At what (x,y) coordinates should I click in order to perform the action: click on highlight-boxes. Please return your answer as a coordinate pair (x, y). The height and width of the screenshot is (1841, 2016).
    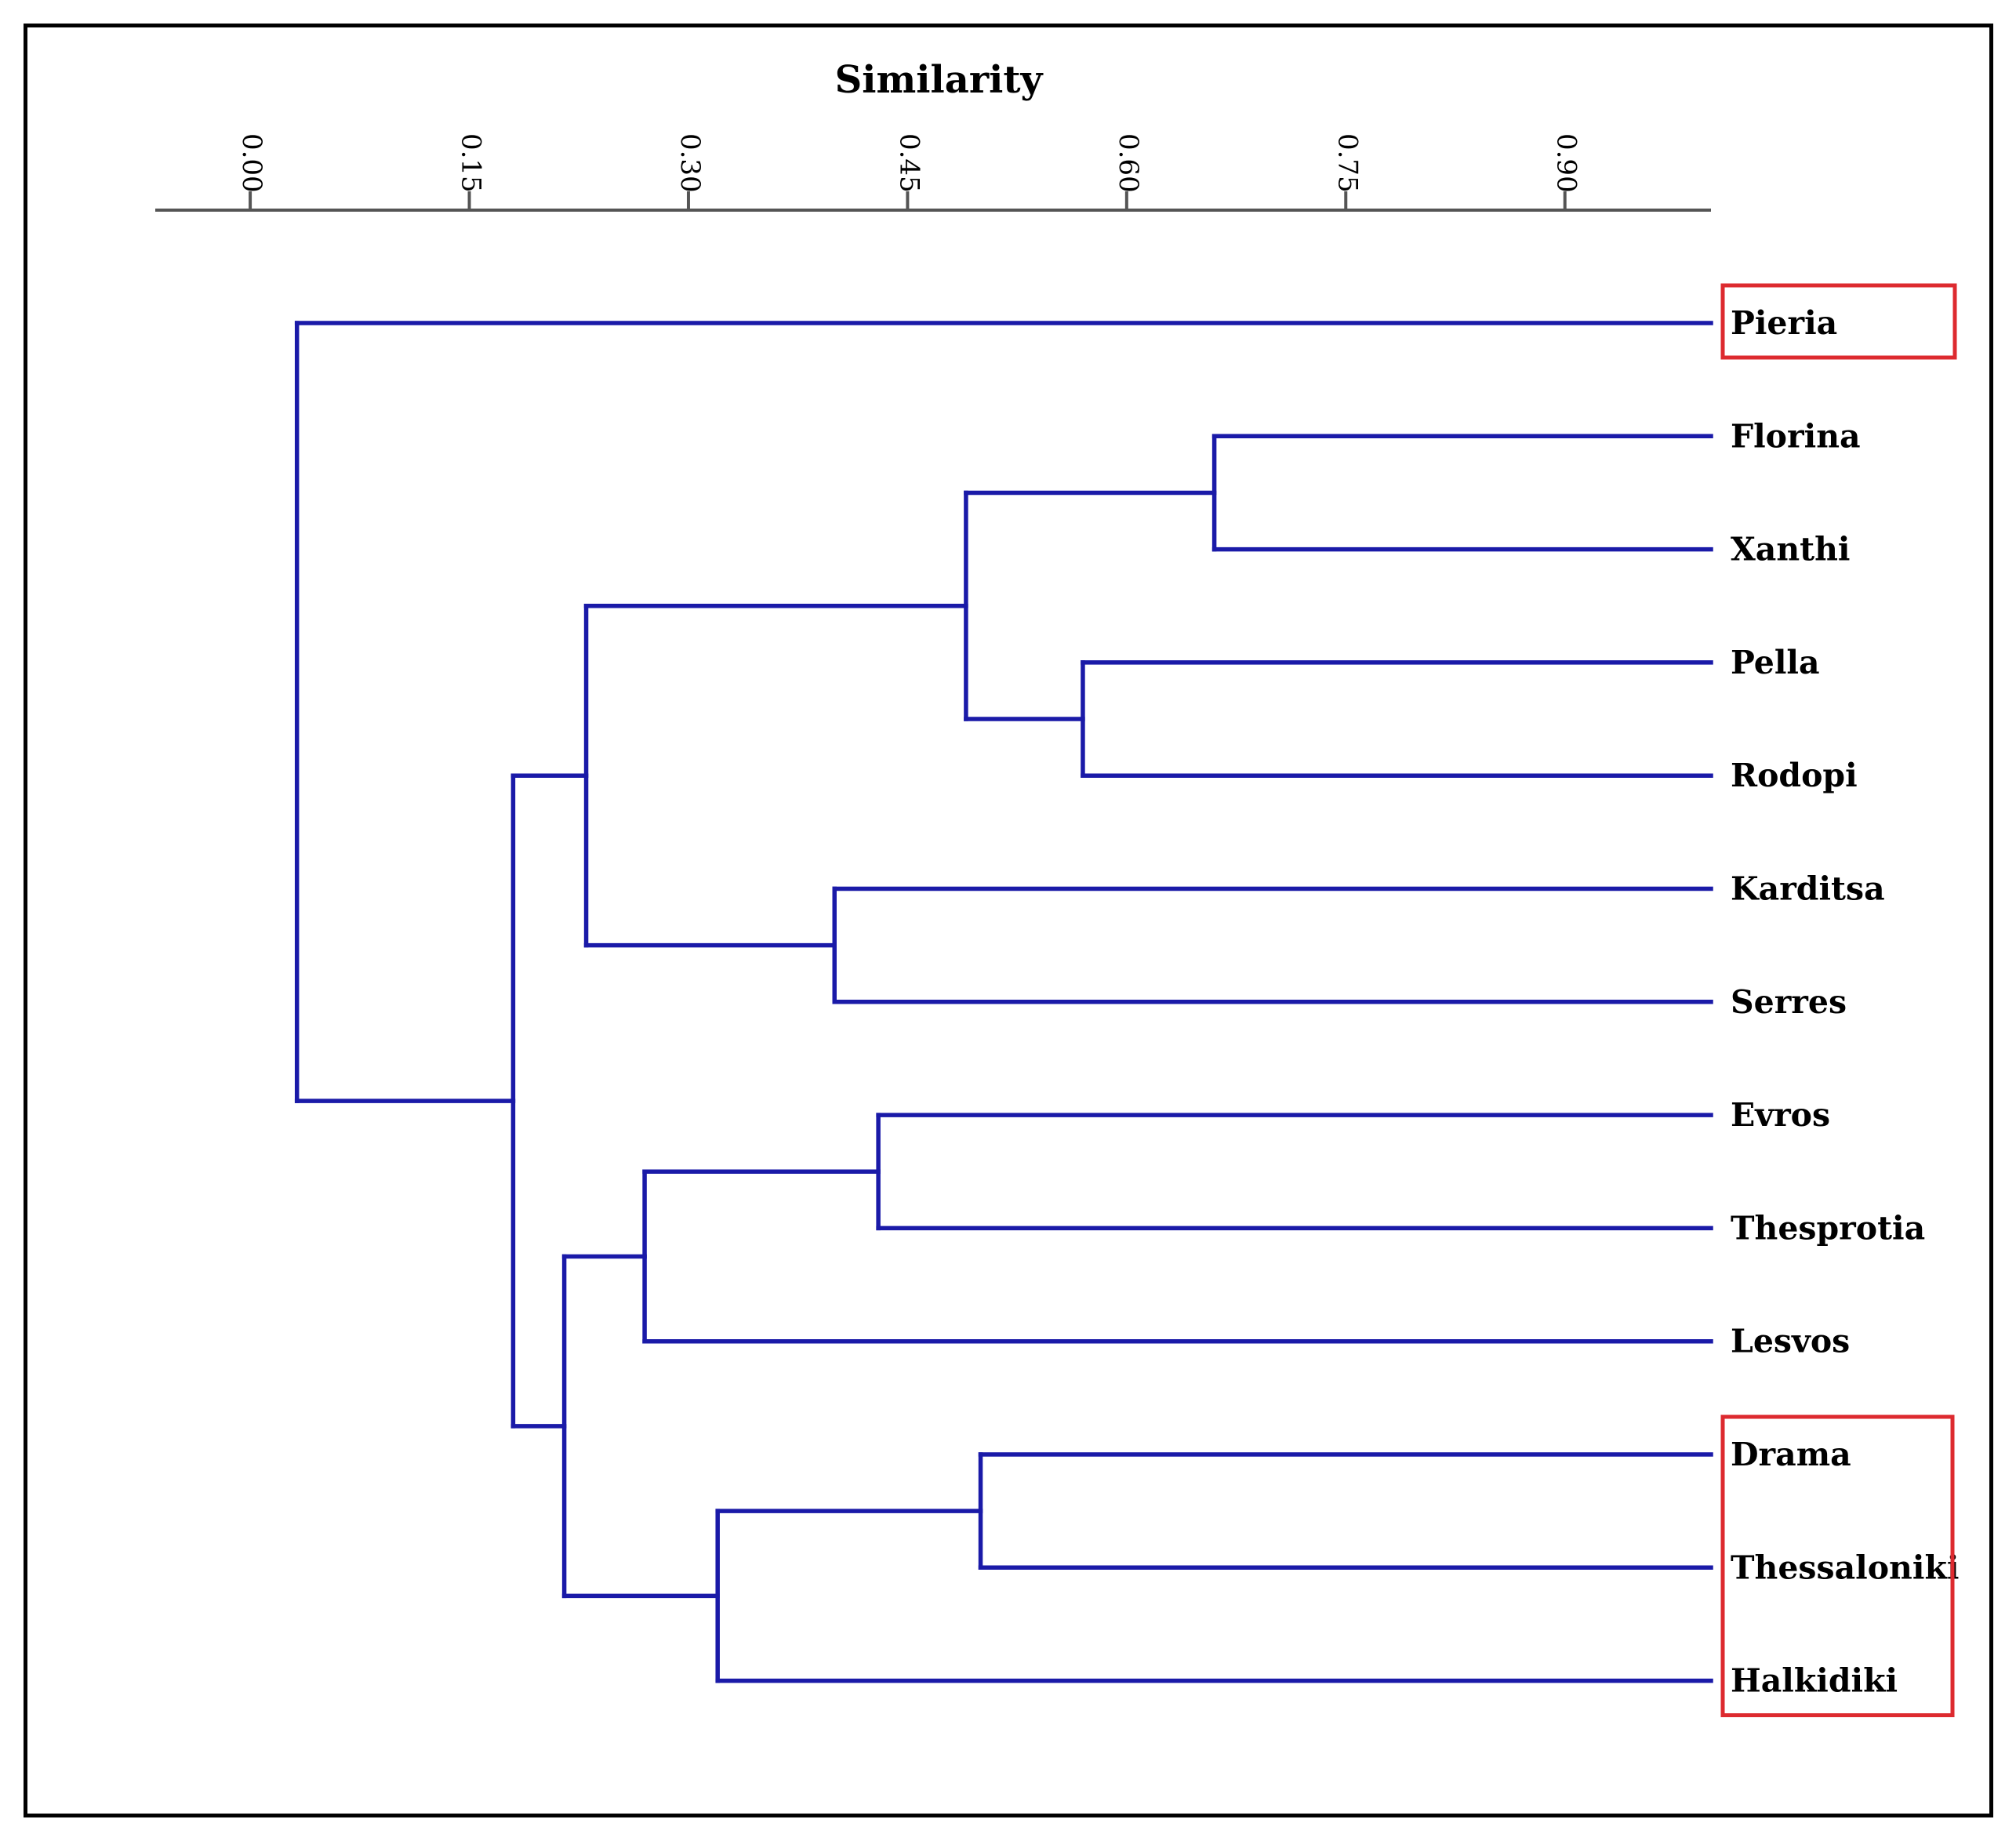
    Looking at the image, I should click on (1838, 1001).